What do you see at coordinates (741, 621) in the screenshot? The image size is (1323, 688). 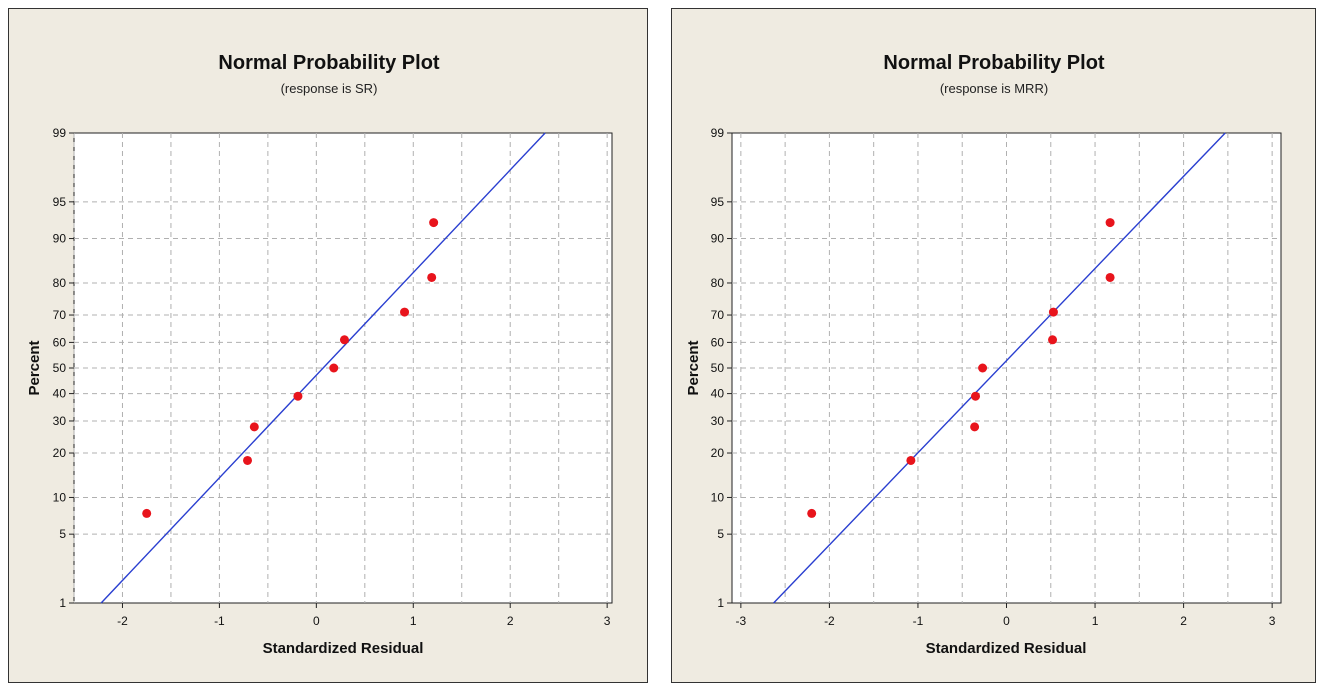 I see `x-tick-label: -3` at bounding box center [741, 621].